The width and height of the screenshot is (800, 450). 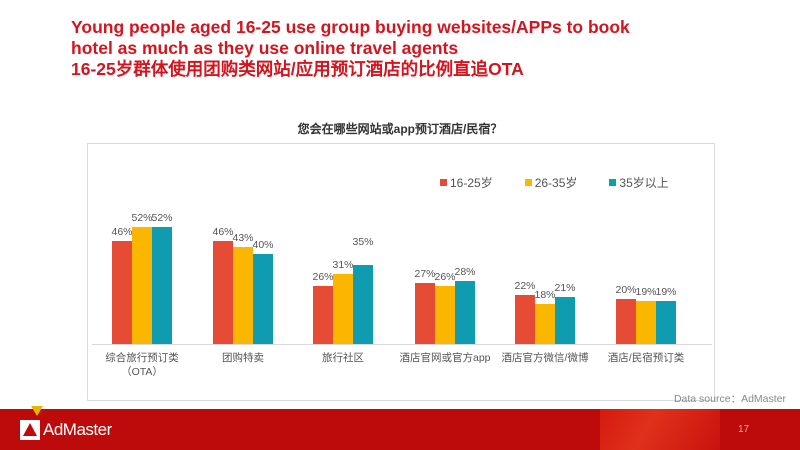 What do you see at coordinates (142, 365) in the screenshot?
I see `category-label: 综合旅行预订类 （OTA）` at bounding box center [142, 365].